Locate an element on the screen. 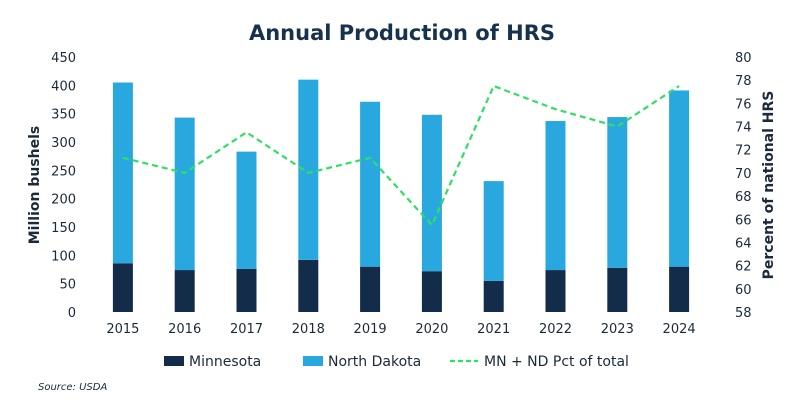 The height and width of the screenshot is (418, 800). x-tick-label: 2015 is located at coordinates (122, 329).